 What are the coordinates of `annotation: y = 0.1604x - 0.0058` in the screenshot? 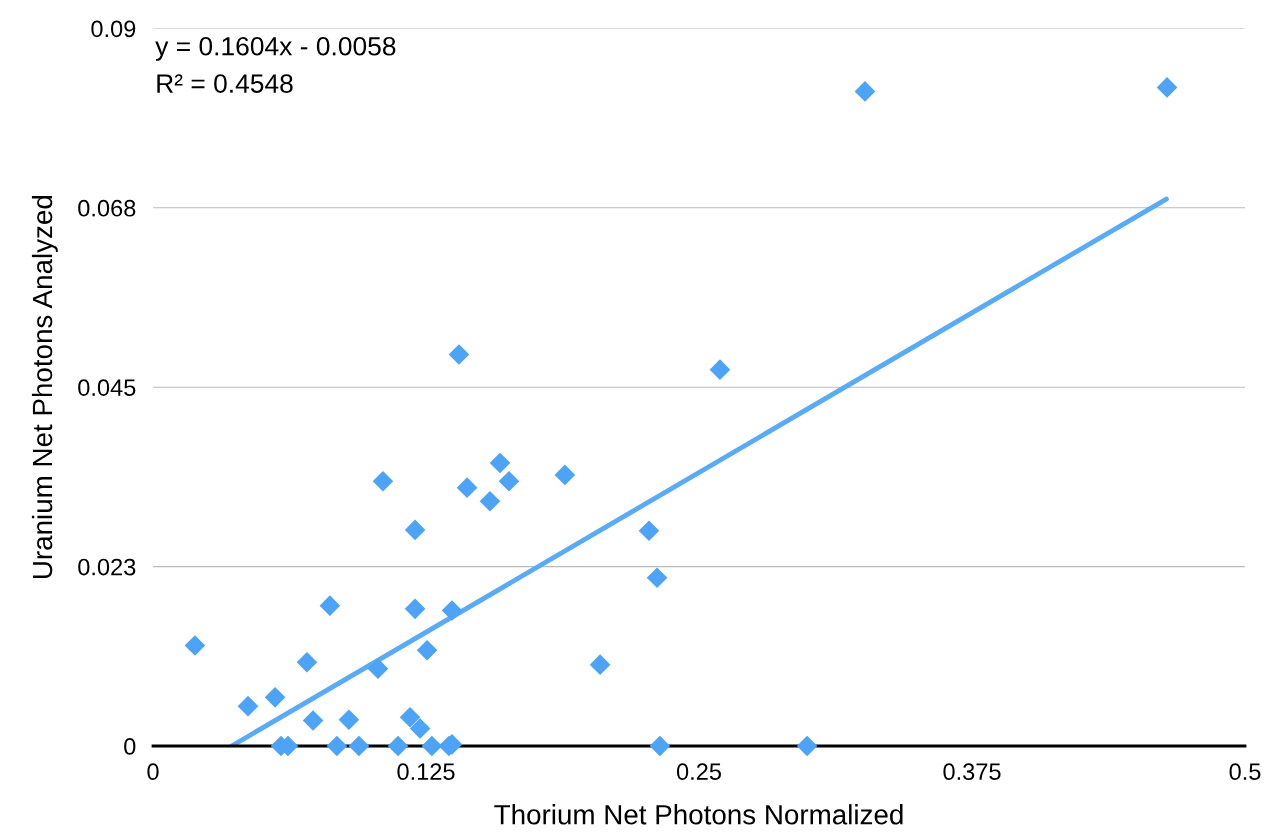 It's located at (275, 48).